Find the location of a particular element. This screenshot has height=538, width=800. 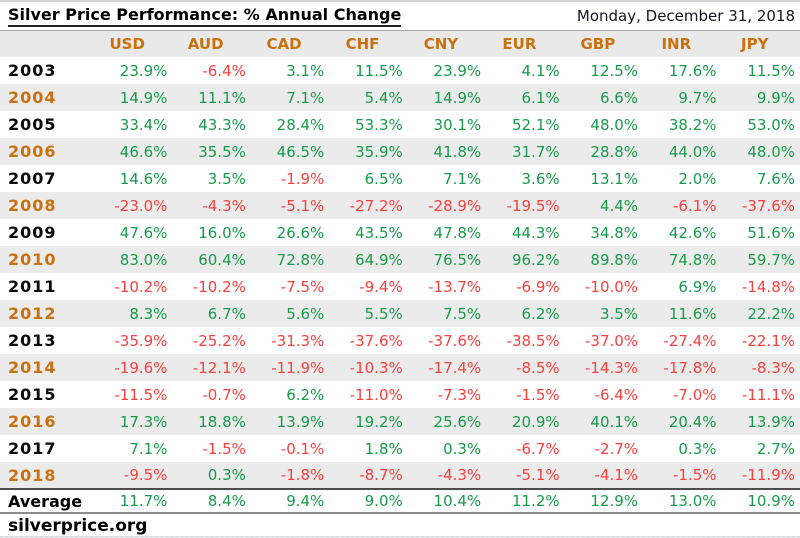

value-cell-2011-jpy: -14.8% is located at coordinates (768, 286).